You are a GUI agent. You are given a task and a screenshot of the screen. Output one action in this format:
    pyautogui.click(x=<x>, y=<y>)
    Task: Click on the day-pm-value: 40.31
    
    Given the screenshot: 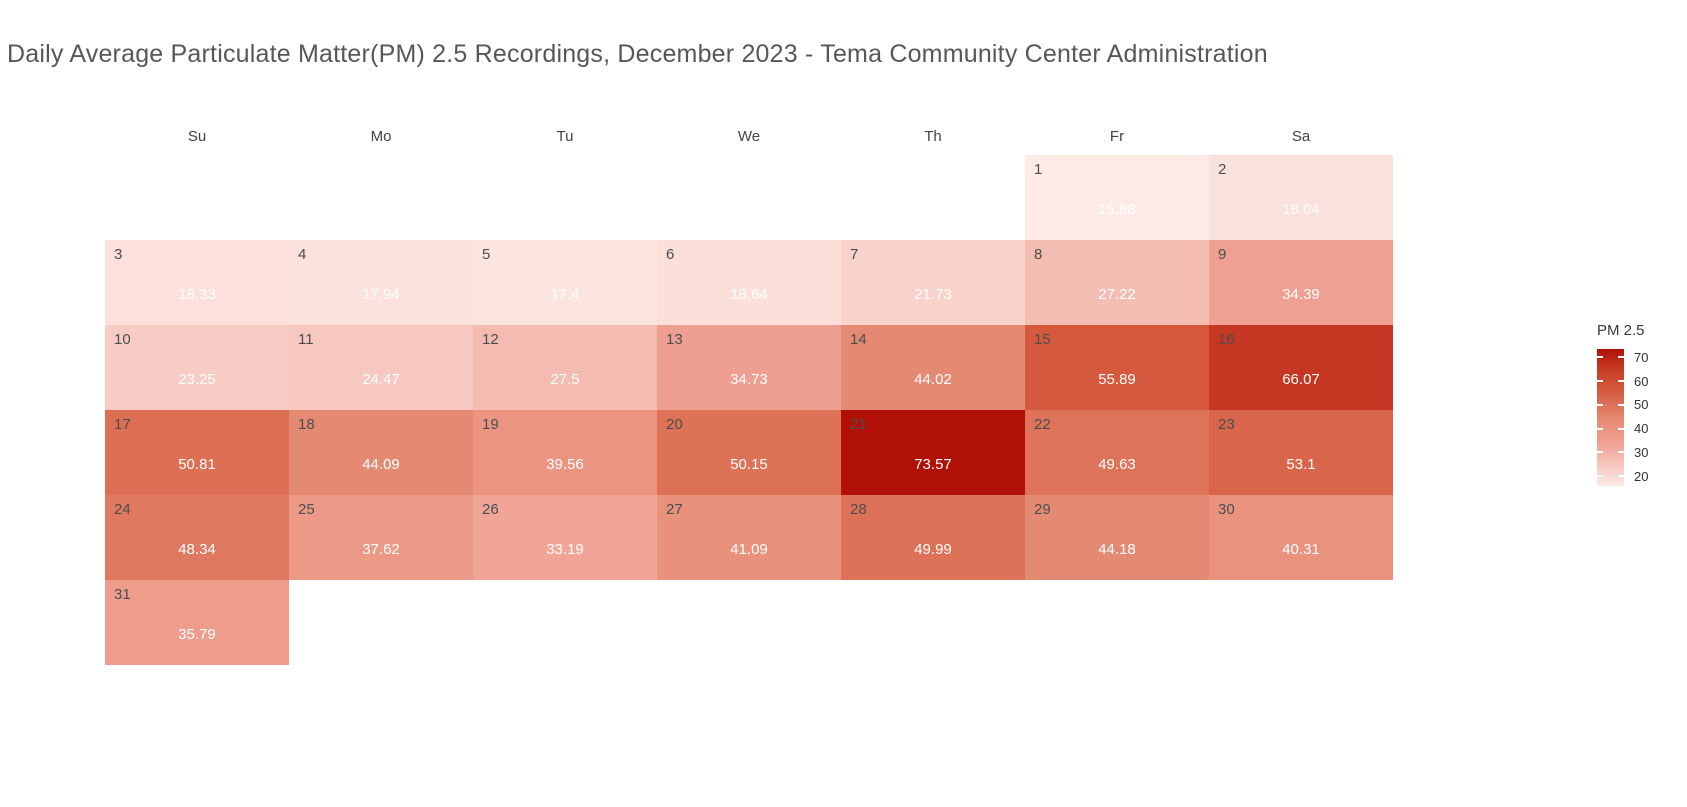 What is the action you would take?
    pyautogui.click(x=1301, y=549)
    